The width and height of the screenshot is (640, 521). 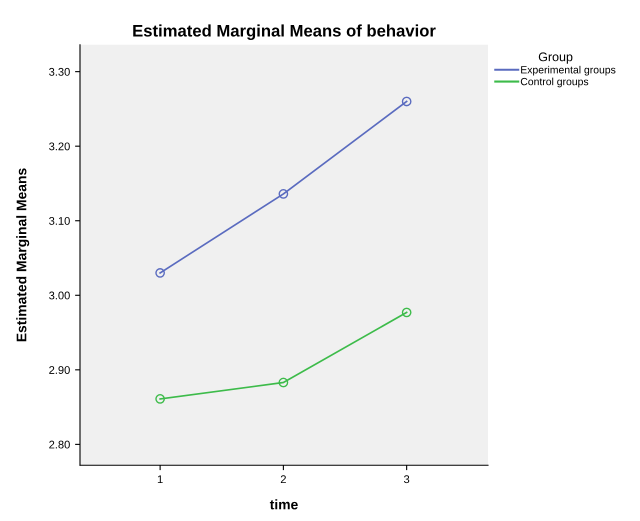 What do you see at coordinates (568, 71) in the screenshot?
I see `legend-label: Experimental groups` at bounding box center [568, 71].